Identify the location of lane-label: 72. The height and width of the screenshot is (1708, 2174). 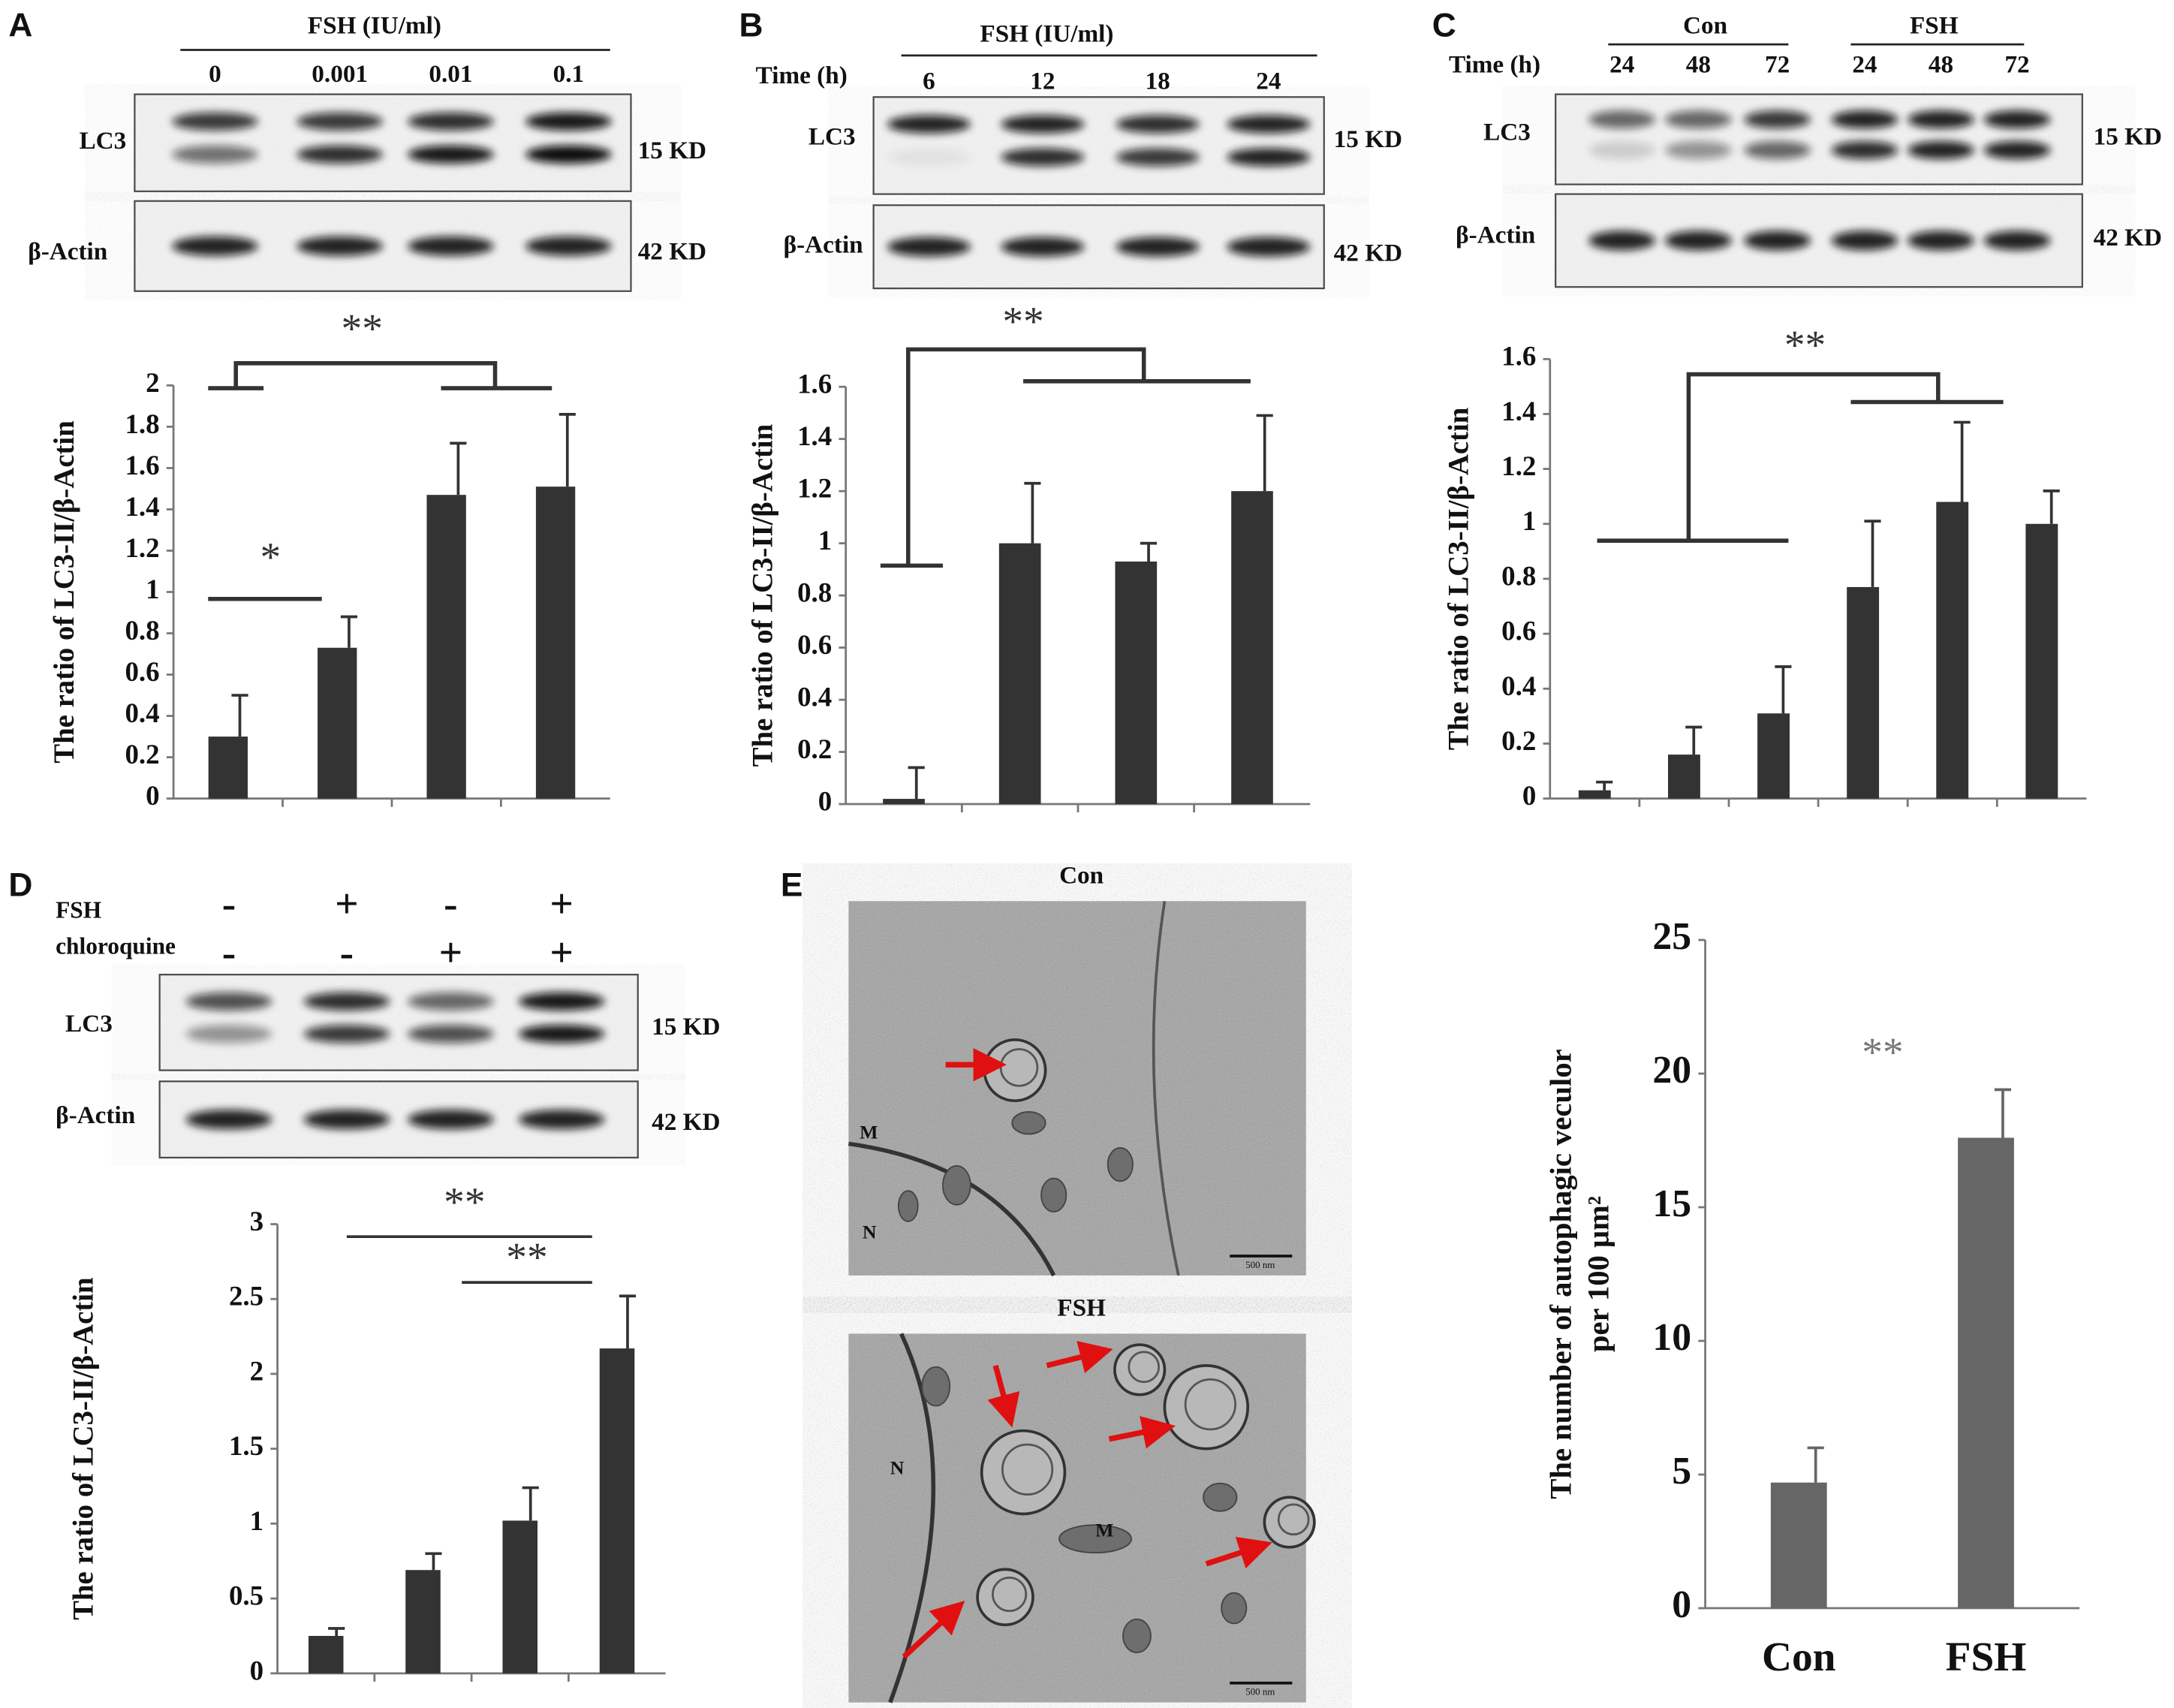
(2017, 64).